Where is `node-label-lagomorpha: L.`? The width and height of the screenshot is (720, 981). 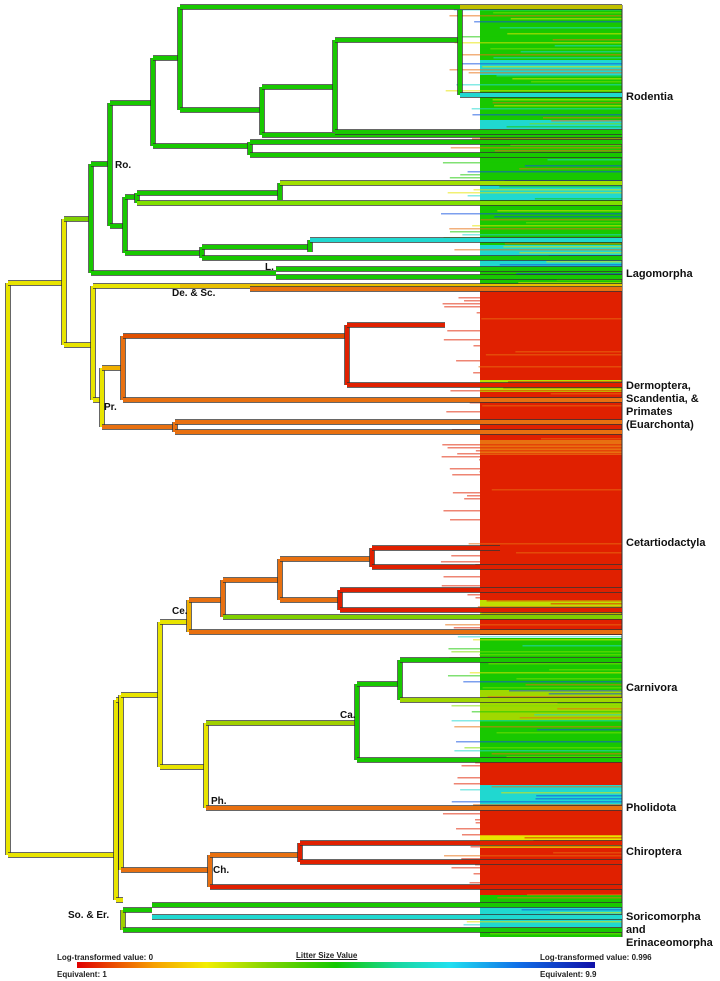 node-label-lagomorpha: L. is located at coordinates (269, 267).